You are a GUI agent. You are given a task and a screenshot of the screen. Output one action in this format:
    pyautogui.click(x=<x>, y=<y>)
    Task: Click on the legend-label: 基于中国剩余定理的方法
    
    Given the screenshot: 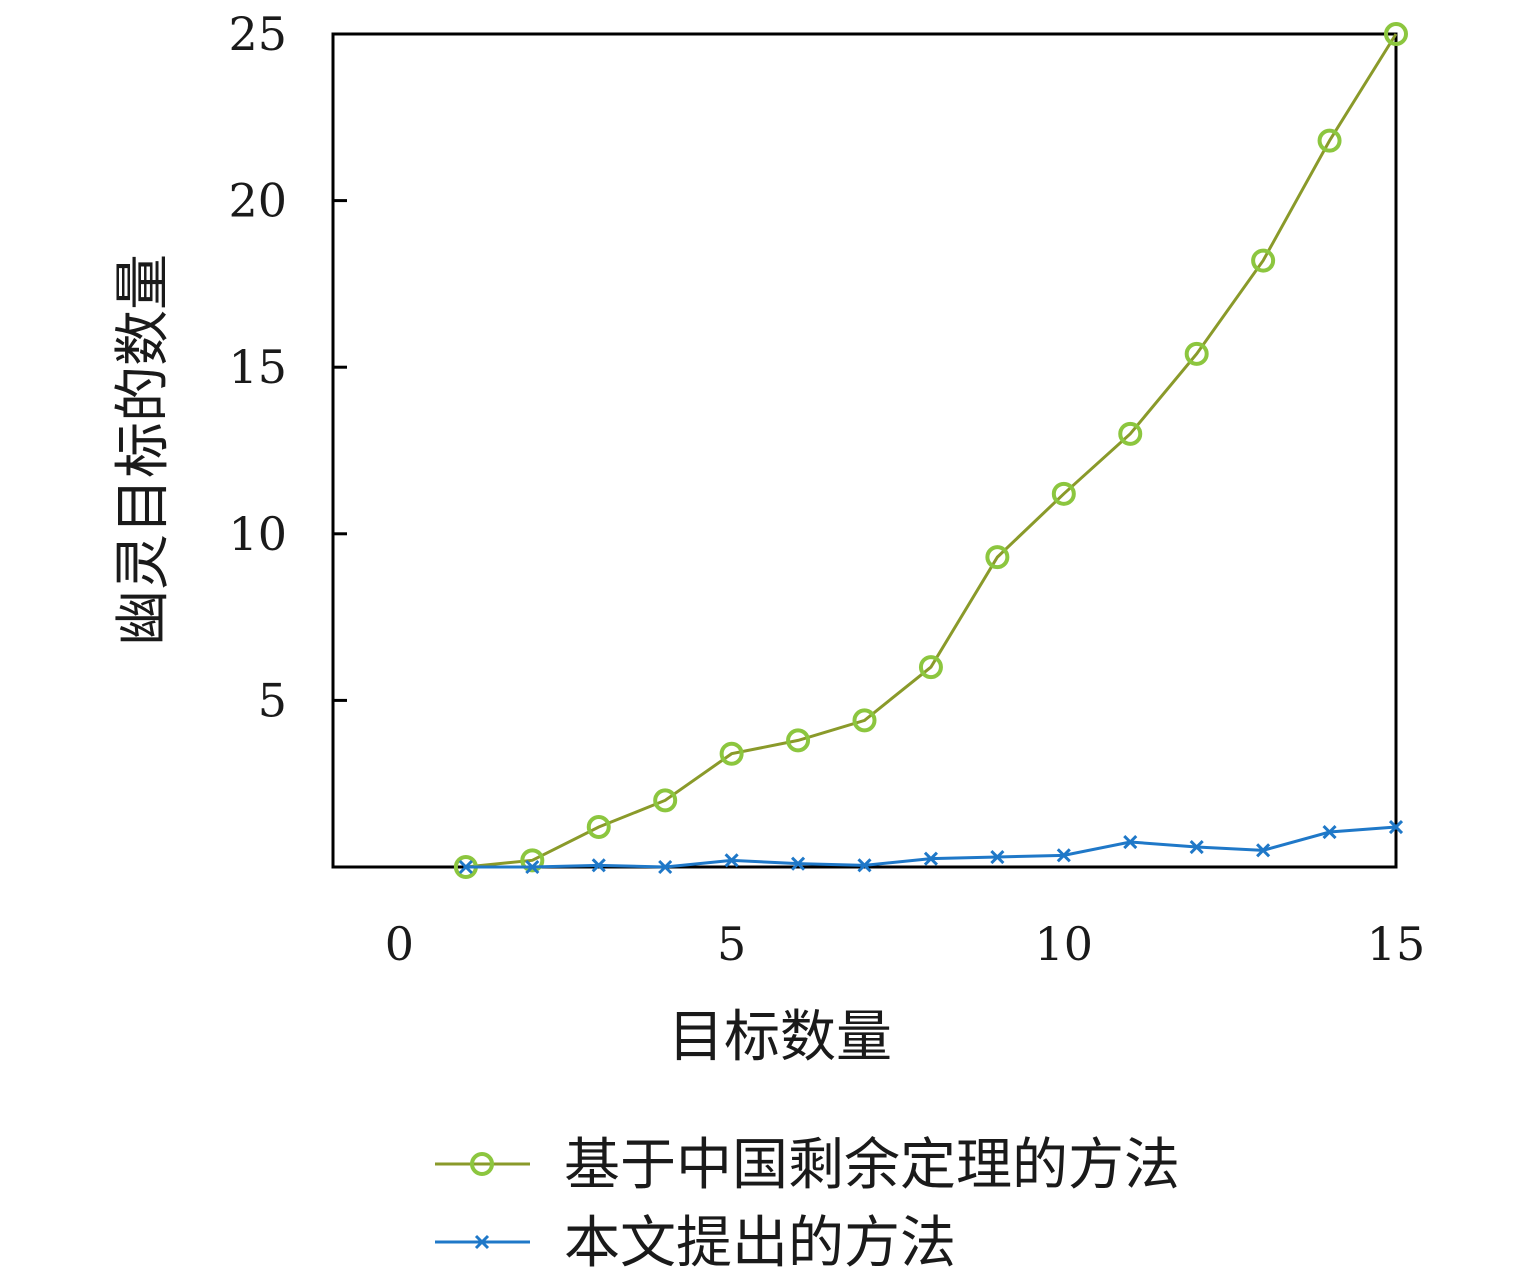 What is the action you would take?
    pyautogui.click(x=872, y=1165)
    